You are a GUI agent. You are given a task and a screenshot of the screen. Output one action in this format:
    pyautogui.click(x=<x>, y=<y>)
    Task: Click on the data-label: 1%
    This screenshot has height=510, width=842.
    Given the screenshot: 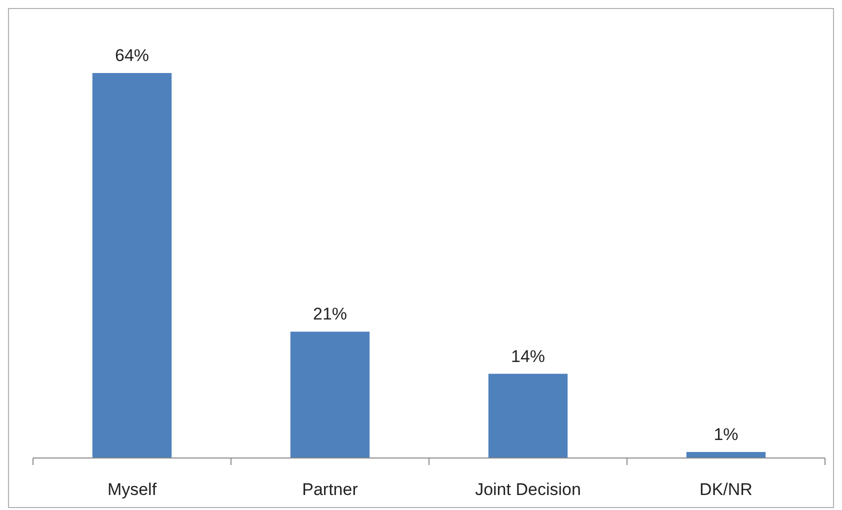 What is the action you would take?
    pyautogui.click(x=726, y=434)
    